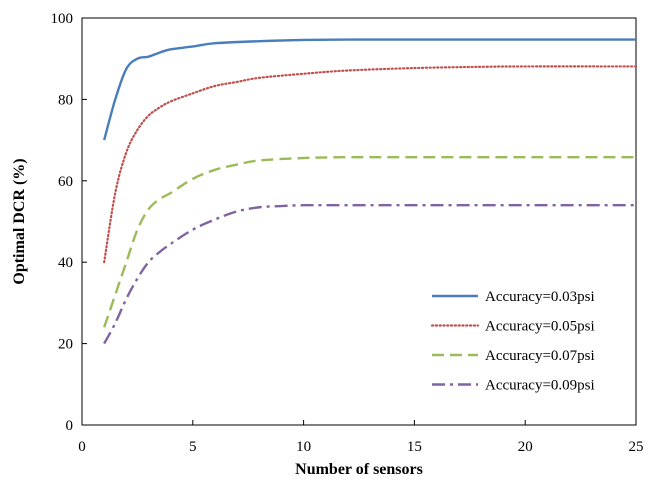 The width and height of the screenshot is (657, 483). I want to click on y-tick-label: 0, so click(70, 426).